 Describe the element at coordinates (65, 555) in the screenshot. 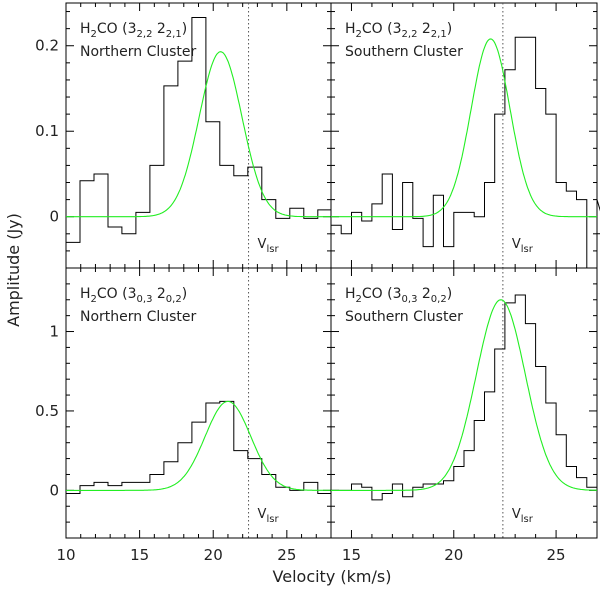

I see `x-tick-label: 10` at that location.